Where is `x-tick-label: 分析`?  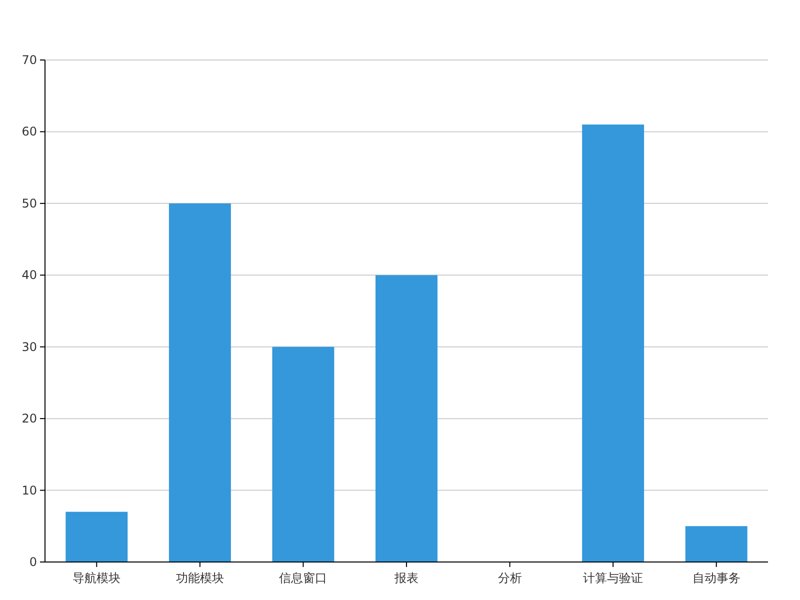 x-tick-label: 分析 is located at coordinates (510, 578).